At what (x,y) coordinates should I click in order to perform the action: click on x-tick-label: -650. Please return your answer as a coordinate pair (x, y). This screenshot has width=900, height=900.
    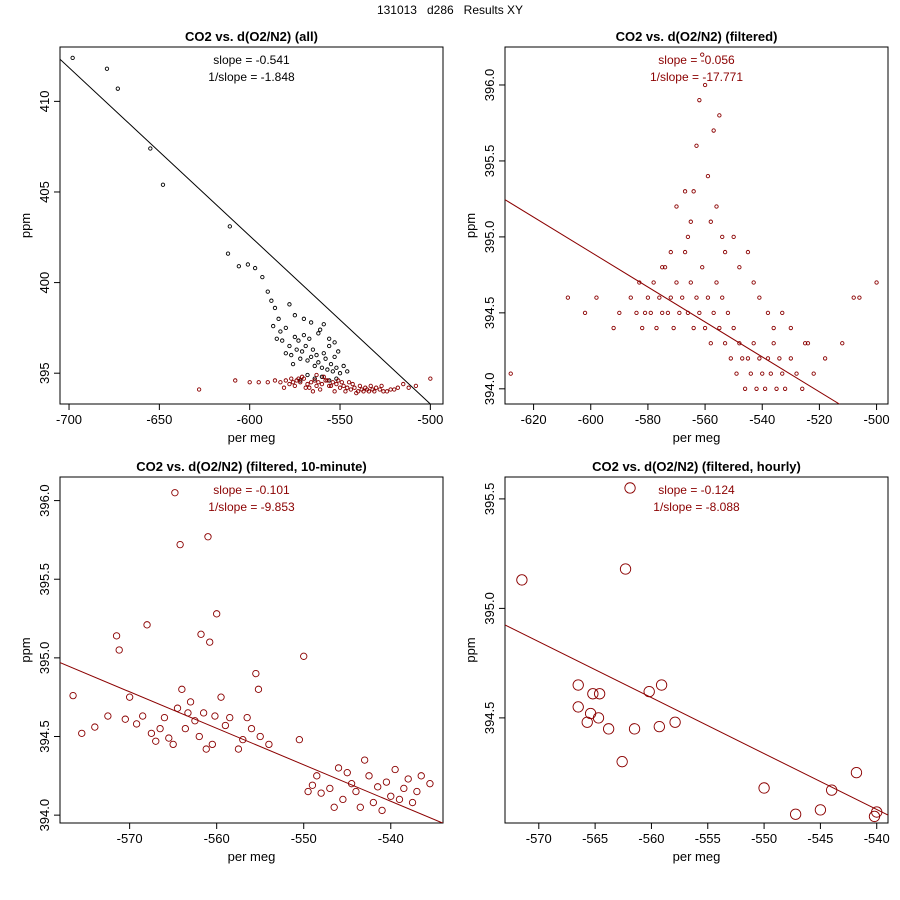
    Looking at the image, I should click on (159, 419).